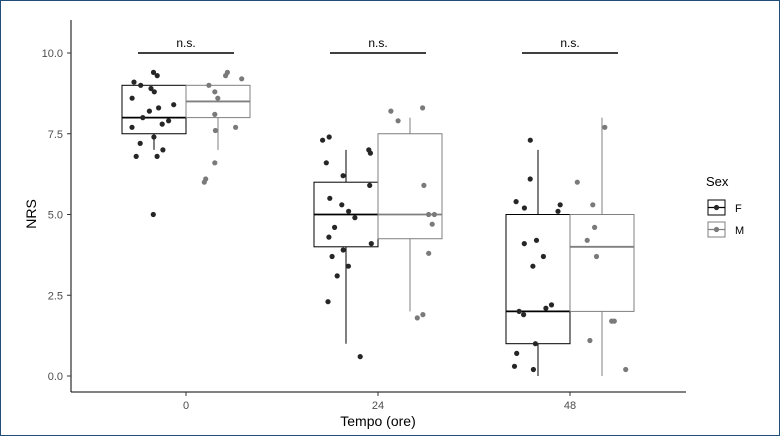  I want to click on legend: Sex FM, so click(725, 206).